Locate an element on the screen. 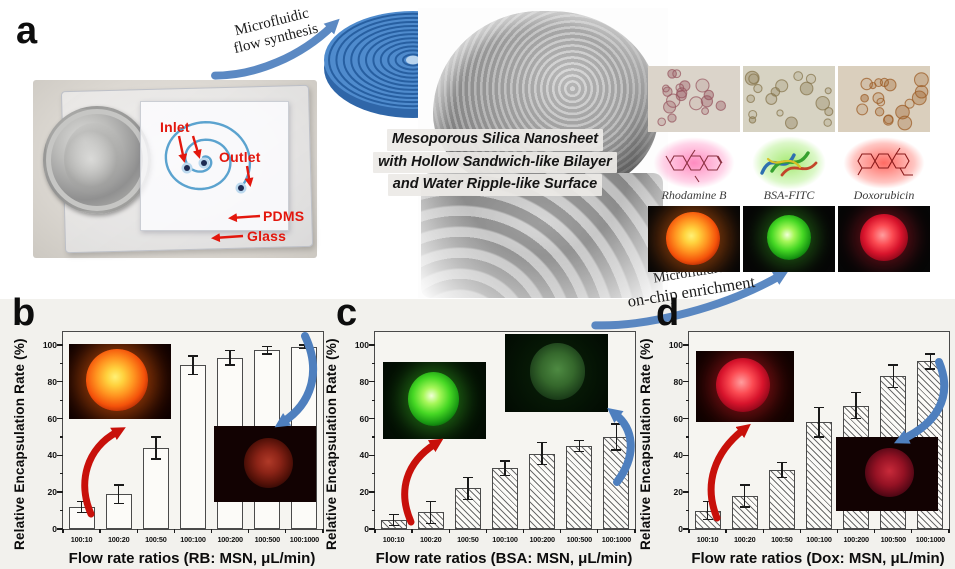 This screenshot has width=955, height=569. enrichment-annotation: Microfluidic on-chip enrichment is located at coordinates (690, 289).